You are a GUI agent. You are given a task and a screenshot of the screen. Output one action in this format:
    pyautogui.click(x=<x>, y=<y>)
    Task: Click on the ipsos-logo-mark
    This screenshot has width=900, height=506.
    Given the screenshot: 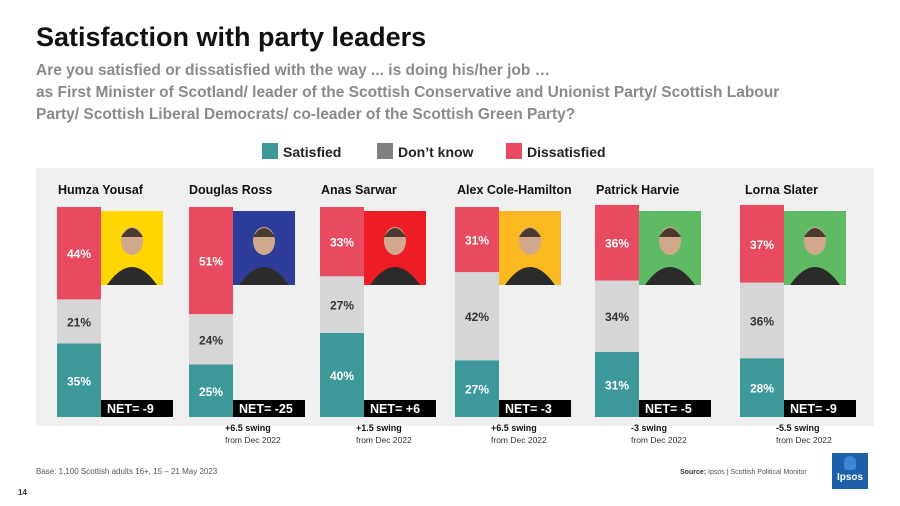 What is the action you would take?
    pyautogui.click(x=850, y=463)
    